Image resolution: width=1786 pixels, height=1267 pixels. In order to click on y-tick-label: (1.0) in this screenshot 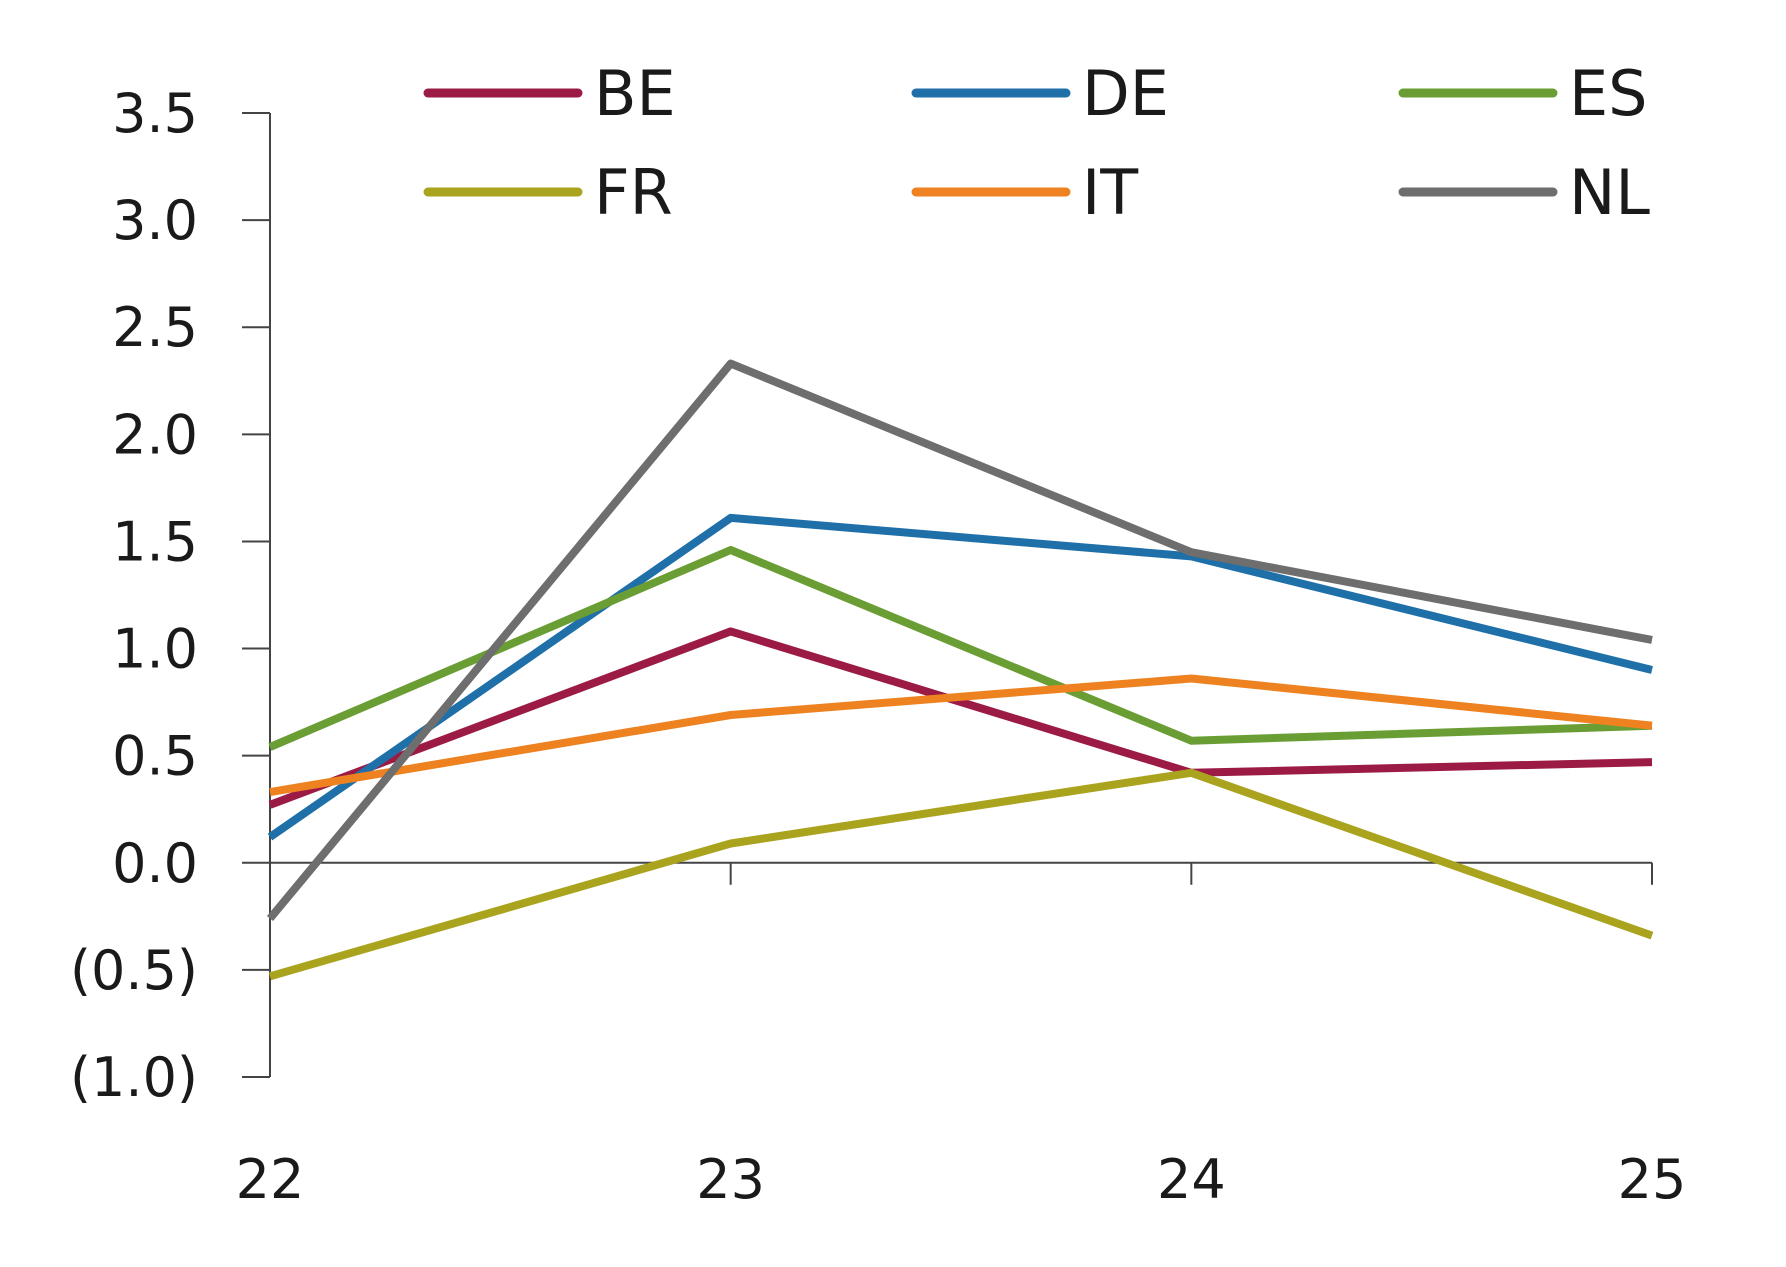, I will do `click(134, 1077)`.